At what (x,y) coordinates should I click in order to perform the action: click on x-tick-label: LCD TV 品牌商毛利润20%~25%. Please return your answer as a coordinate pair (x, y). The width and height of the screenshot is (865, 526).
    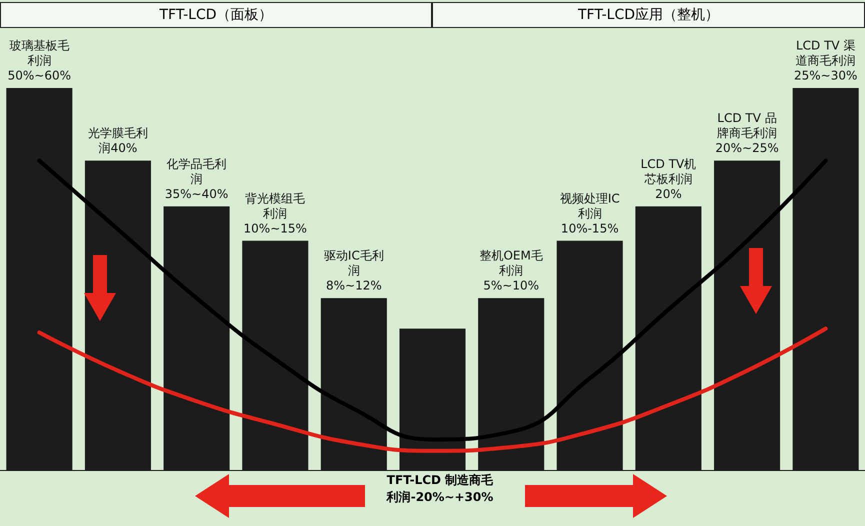
    Looking at the image, I should click on (747, 133).